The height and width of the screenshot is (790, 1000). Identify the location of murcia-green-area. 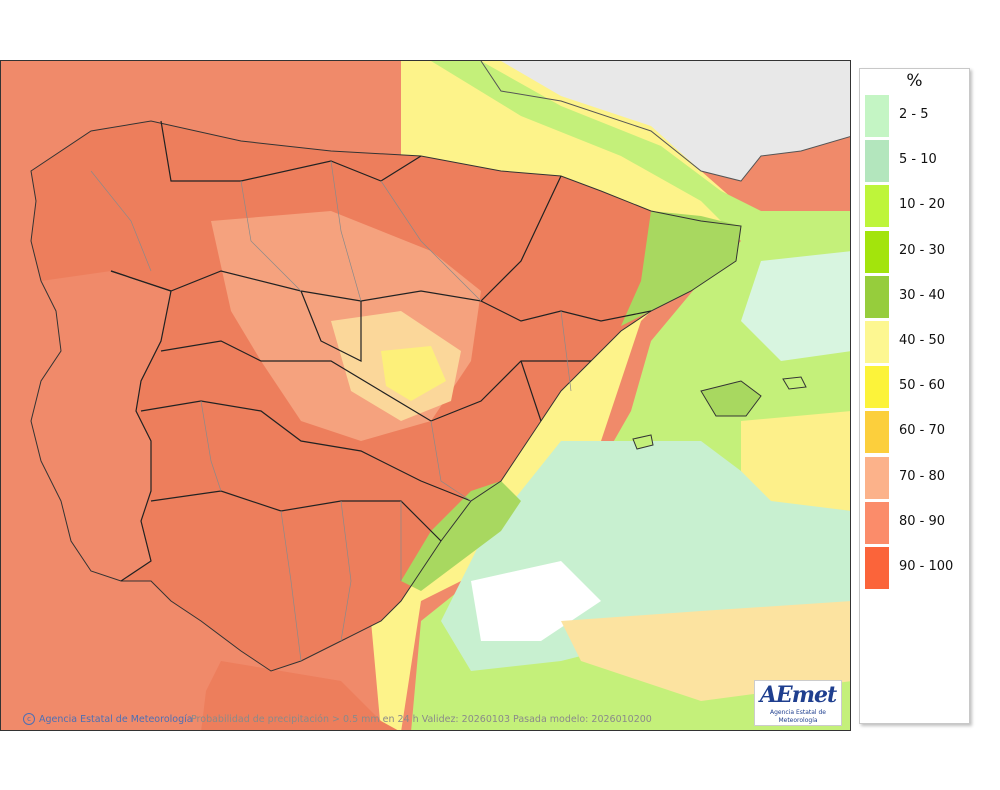
(461, 536).